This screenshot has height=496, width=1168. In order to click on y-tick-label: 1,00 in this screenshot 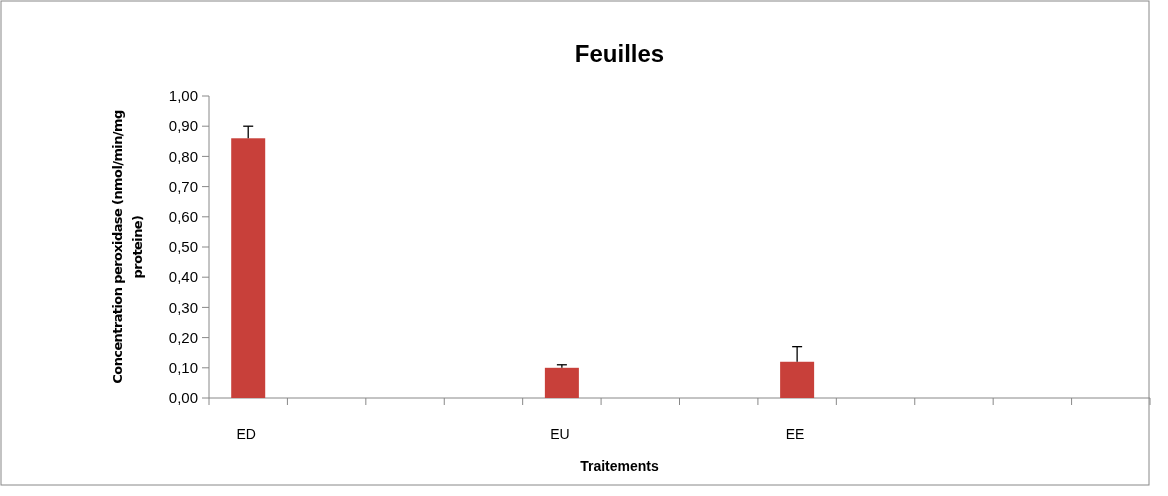, I will do `click(183, 96)`.